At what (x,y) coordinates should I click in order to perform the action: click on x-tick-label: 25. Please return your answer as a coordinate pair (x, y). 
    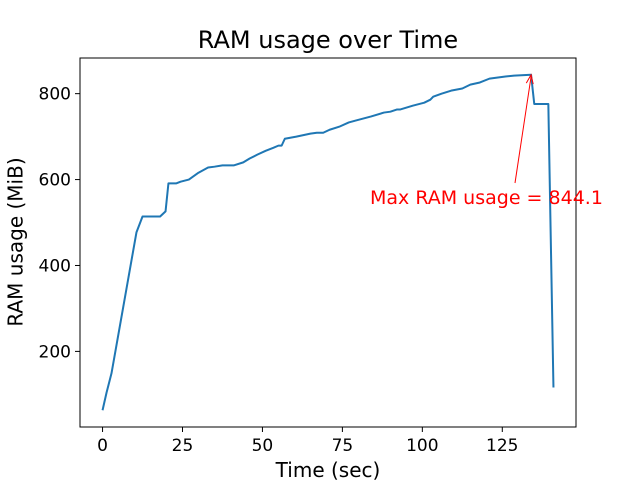
    Looking at the image, I should click on (183, 446).